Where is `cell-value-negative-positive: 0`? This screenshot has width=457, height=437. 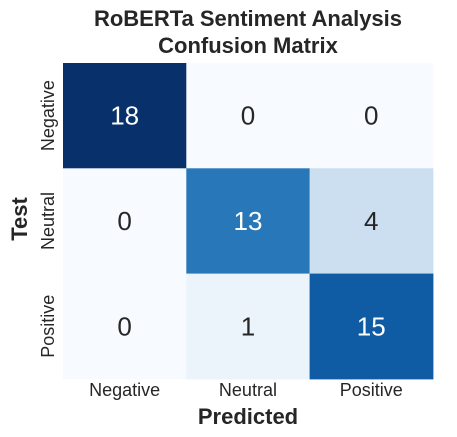 cell-value-negative-positive: 0 is located at coordinates (371, 116).